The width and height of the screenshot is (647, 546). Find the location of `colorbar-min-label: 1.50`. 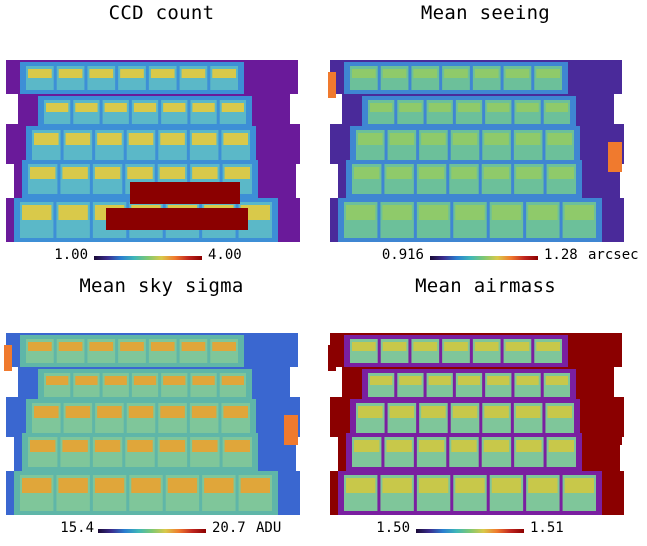

colorbar-min-label: 1.50 is located at coordinates (393, 528).